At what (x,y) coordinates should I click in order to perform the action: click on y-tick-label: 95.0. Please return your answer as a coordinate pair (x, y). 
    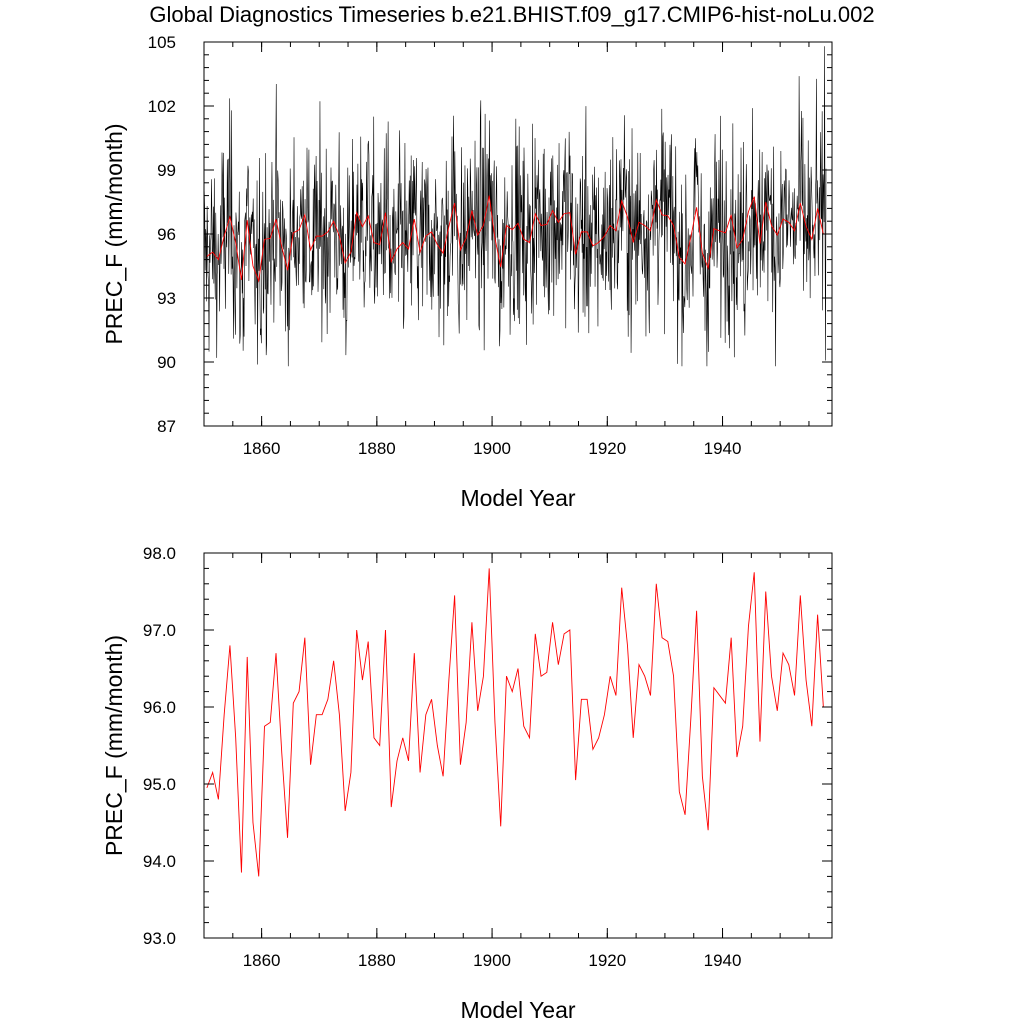
    Looking at the image, I should click on (159, 784).